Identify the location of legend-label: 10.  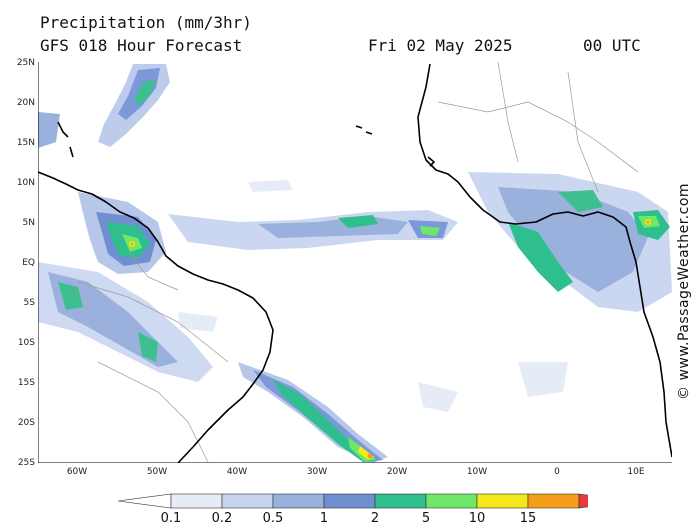
(477, 518).